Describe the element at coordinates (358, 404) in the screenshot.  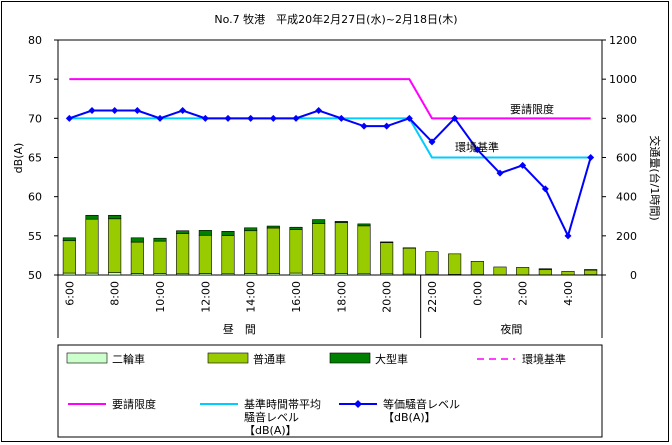
I see `legend-marker-equivalent` at that location.